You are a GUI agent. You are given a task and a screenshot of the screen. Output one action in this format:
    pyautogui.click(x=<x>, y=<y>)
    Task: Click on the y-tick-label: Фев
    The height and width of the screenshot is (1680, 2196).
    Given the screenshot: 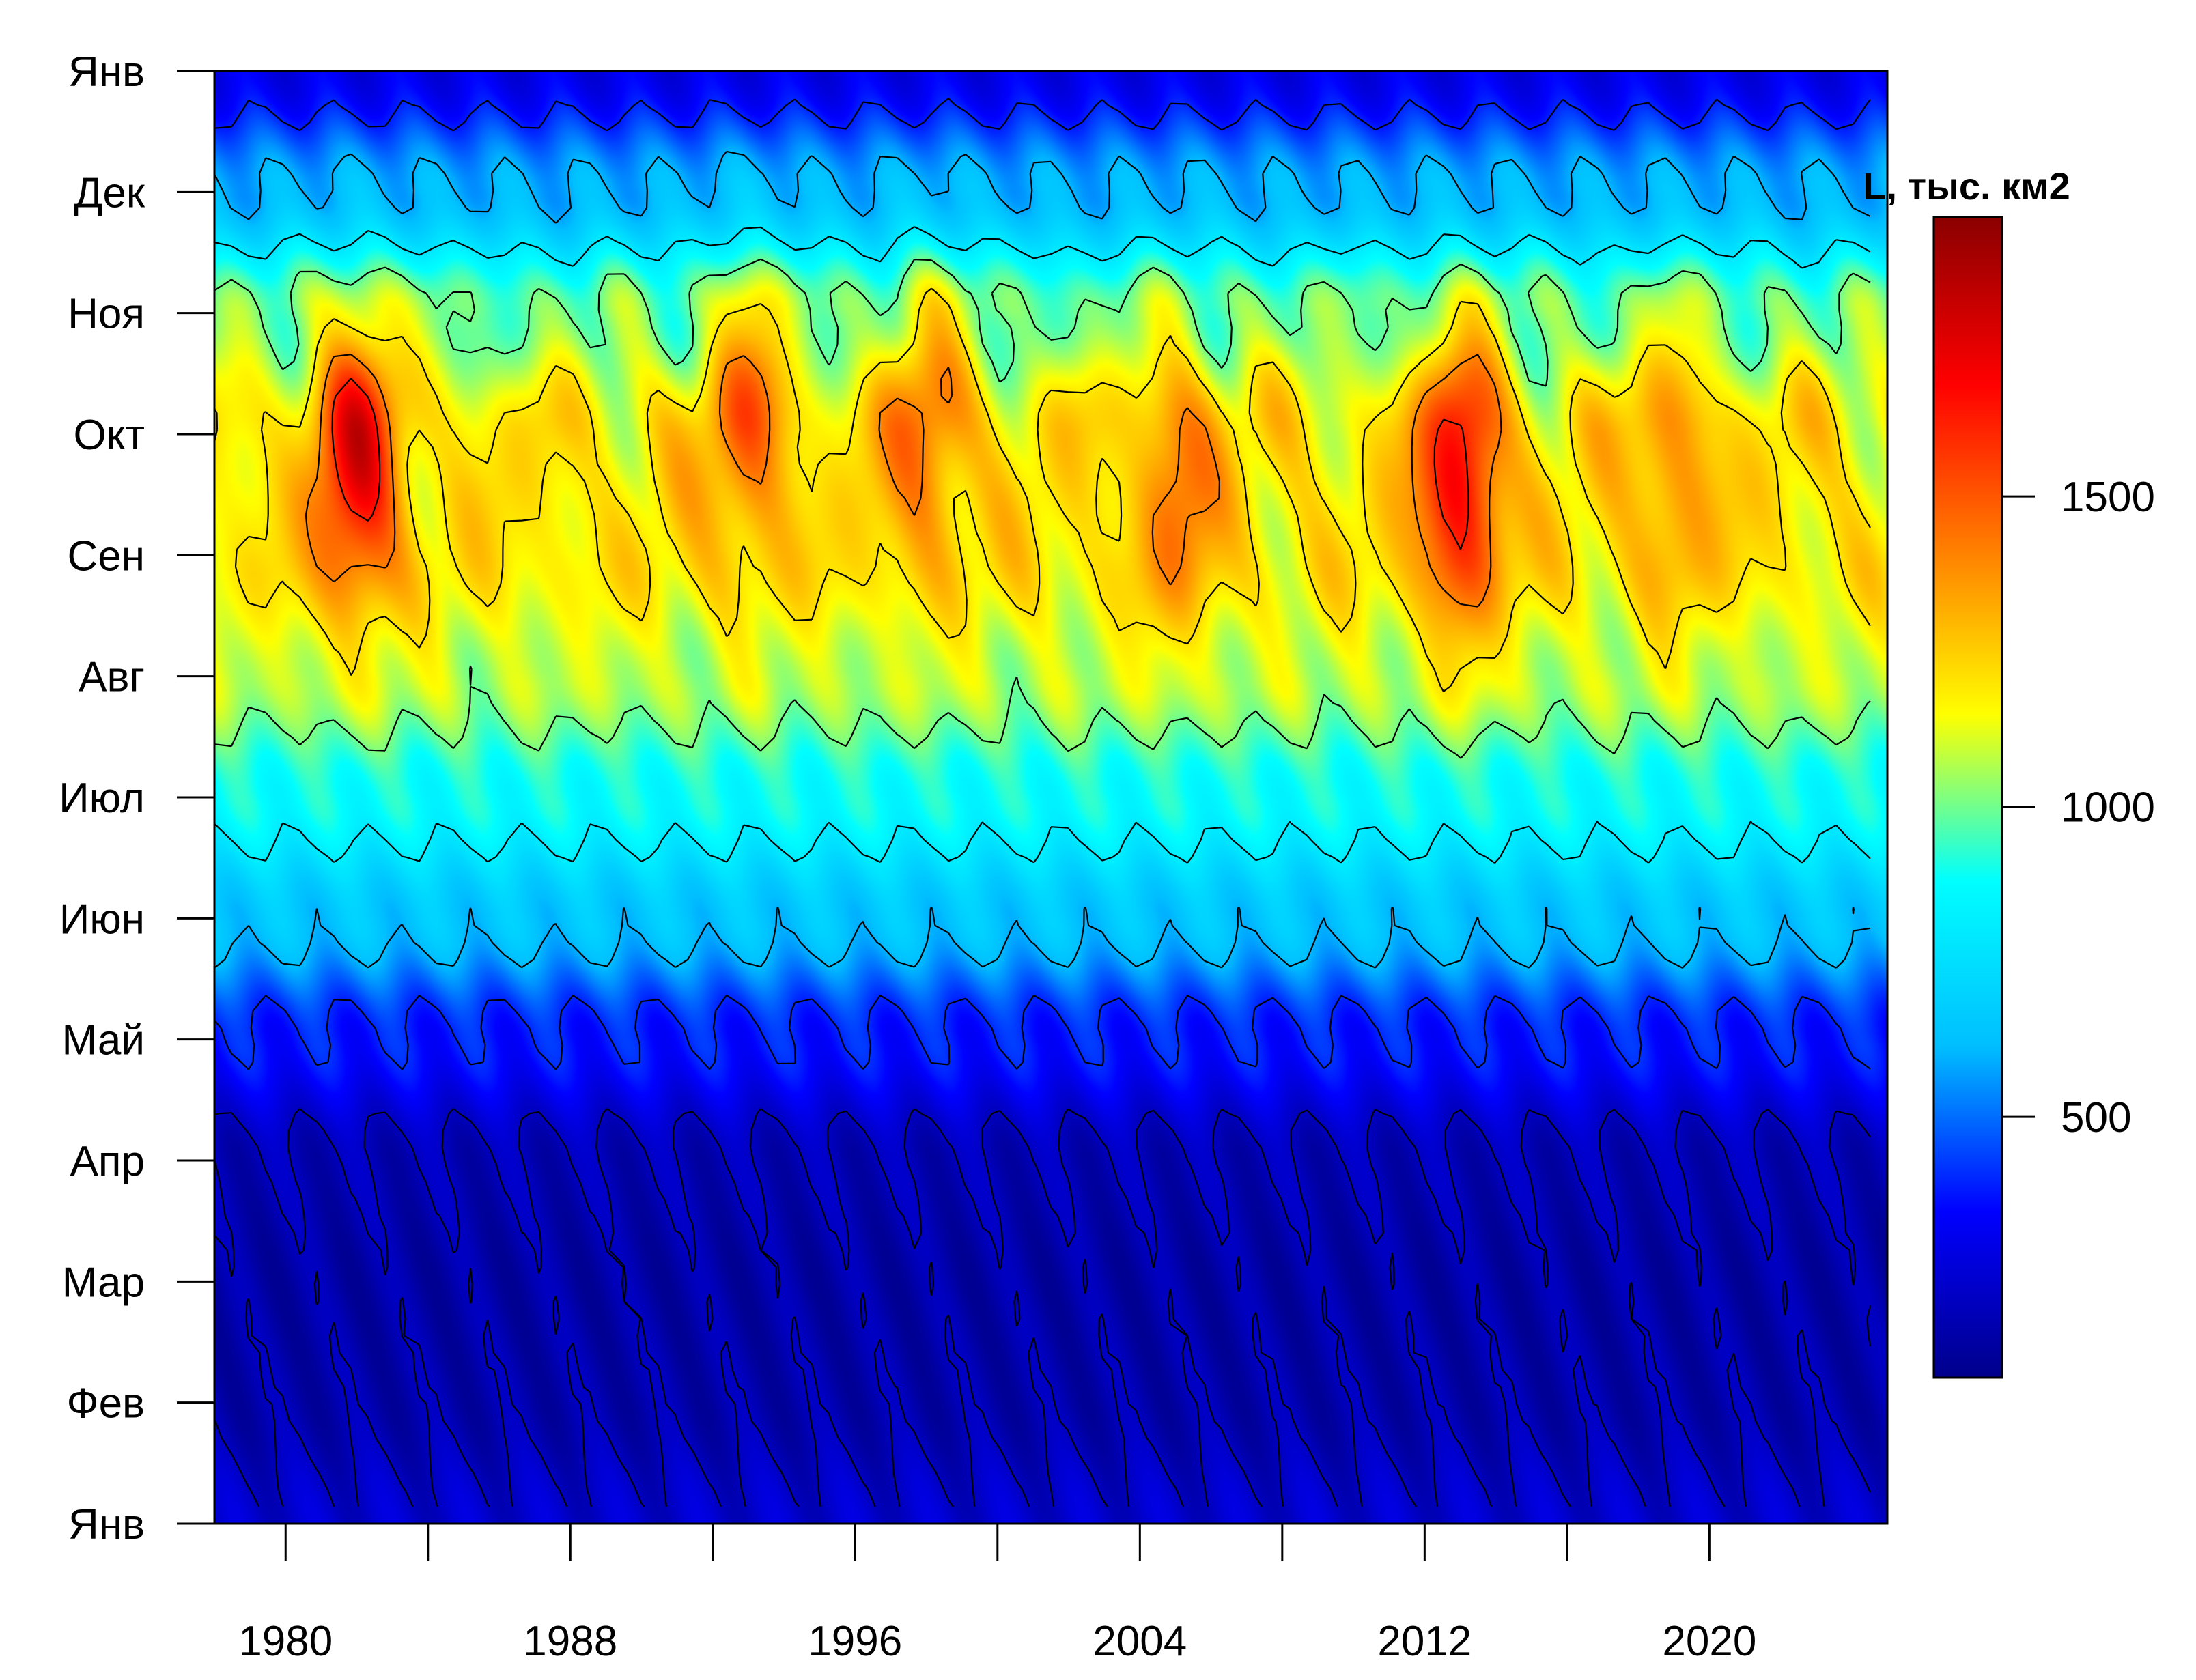 What is the action you would take?
    pyautogui.click(x=105, y=1403)
    